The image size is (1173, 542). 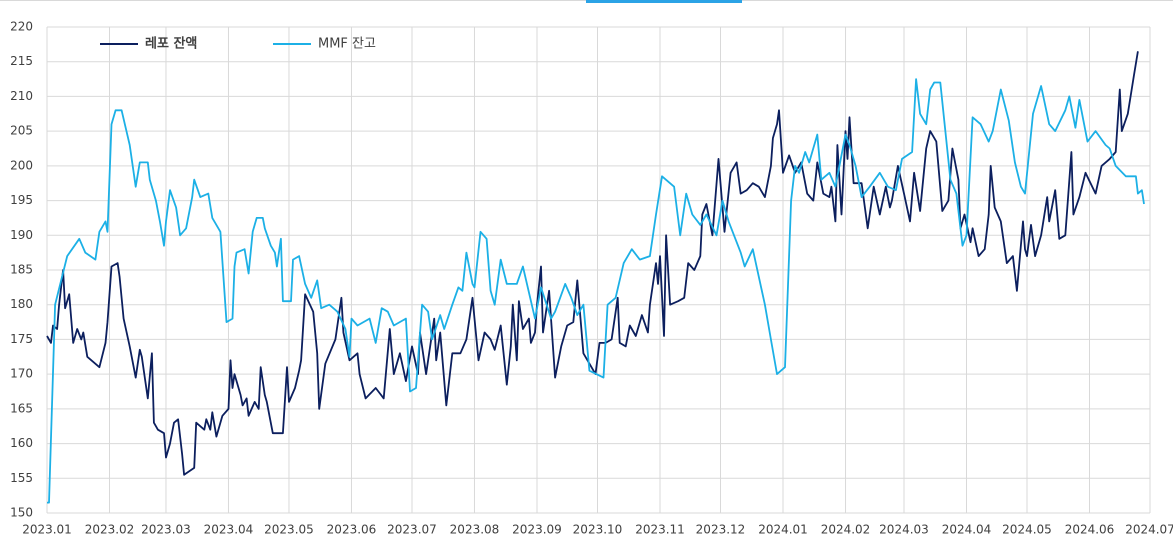 I want to click on x-tick-label: 2024.01, so click(x=783, y=530).